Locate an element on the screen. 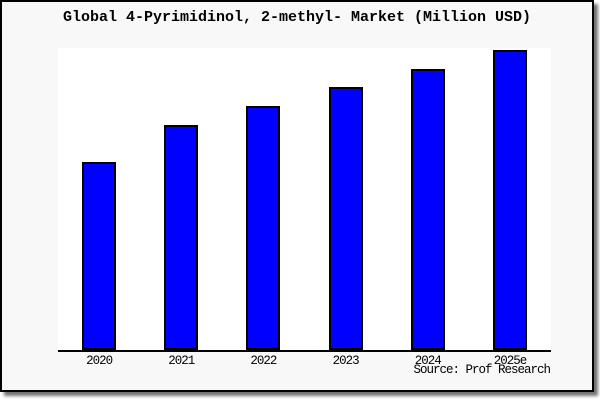  source-credit: Source: Prof Research is located at coordinates (482, 370).